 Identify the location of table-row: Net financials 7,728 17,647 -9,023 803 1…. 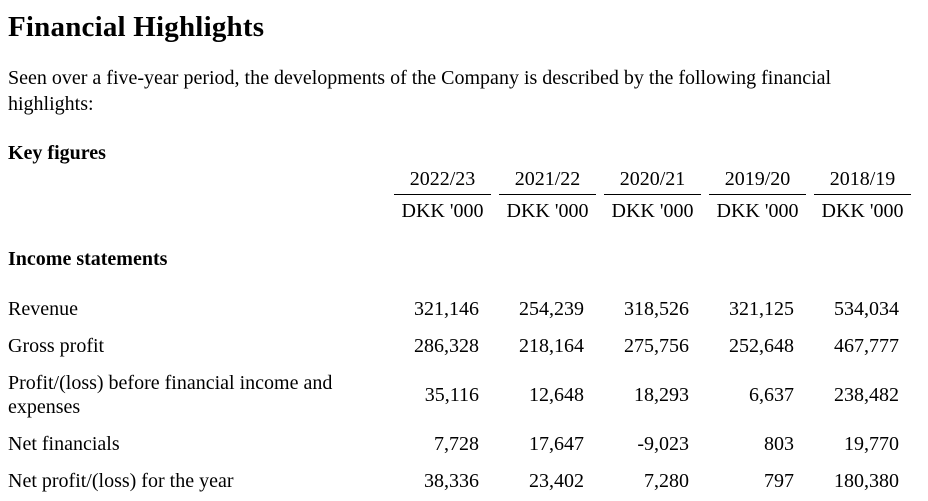
(459, 444).